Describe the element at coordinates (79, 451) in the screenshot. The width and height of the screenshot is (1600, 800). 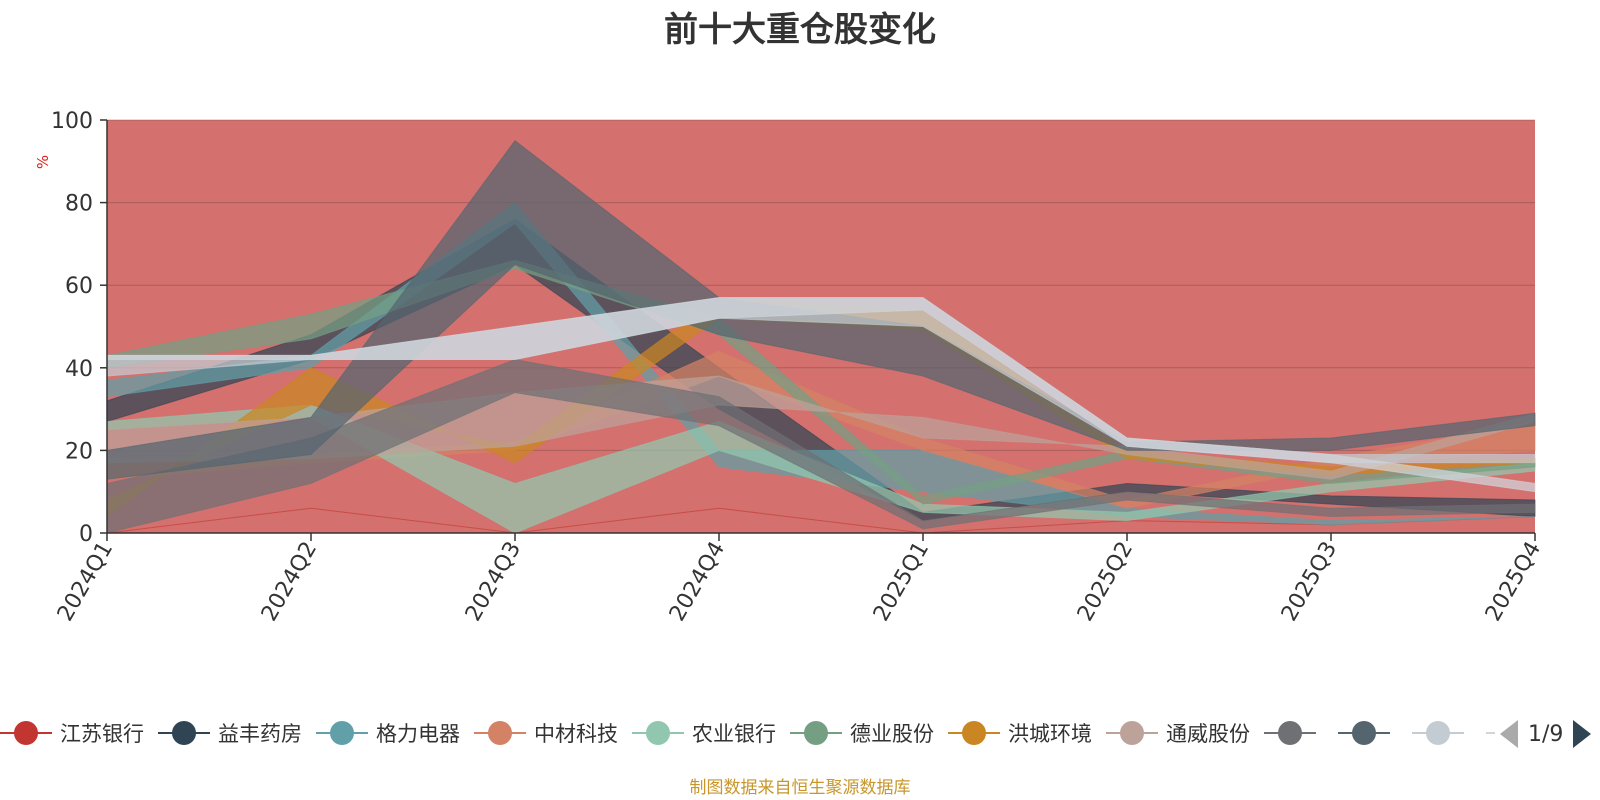
I see `y-tick-label: 20` at that location.